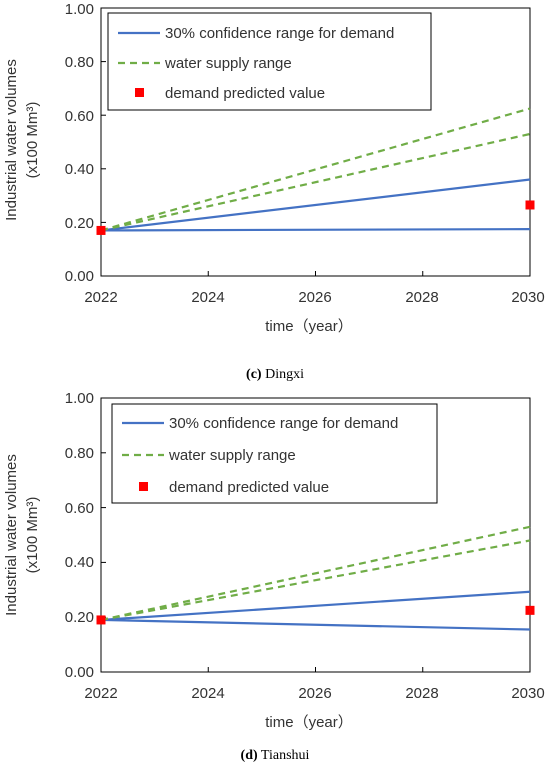  Describe the element at coordinates (249, 755) in the screenshot. I see `caption-letter: (d)` at that location.